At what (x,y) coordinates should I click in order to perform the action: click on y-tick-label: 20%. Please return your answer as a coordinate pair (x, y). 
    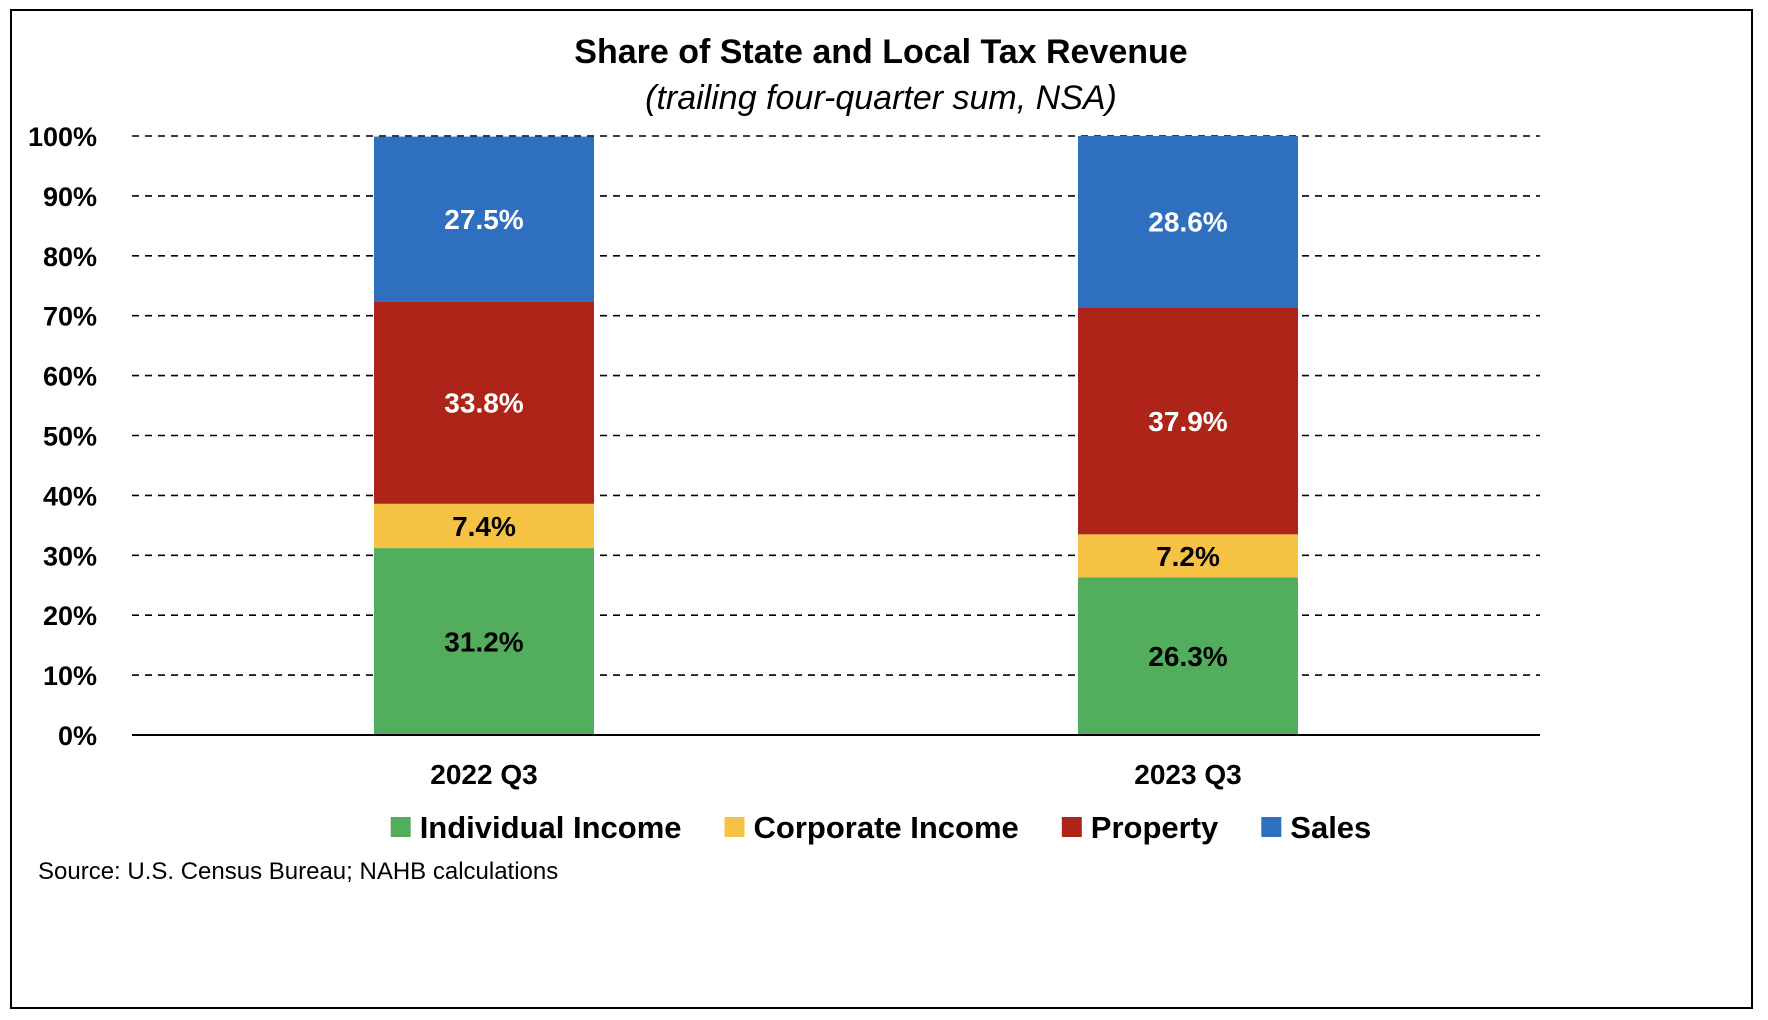
    Looking at the image, I should click on (70, 616).